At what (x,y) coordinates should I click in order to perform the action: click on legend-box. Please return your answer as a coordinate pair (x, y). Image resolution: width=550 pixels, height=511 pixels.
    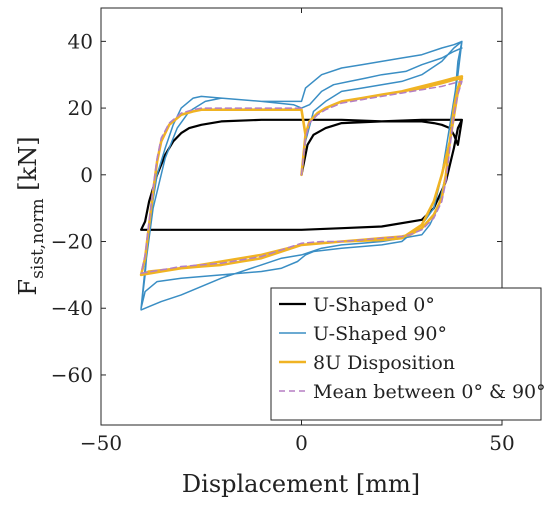
    Looking at the image, I should click on (406, 354).